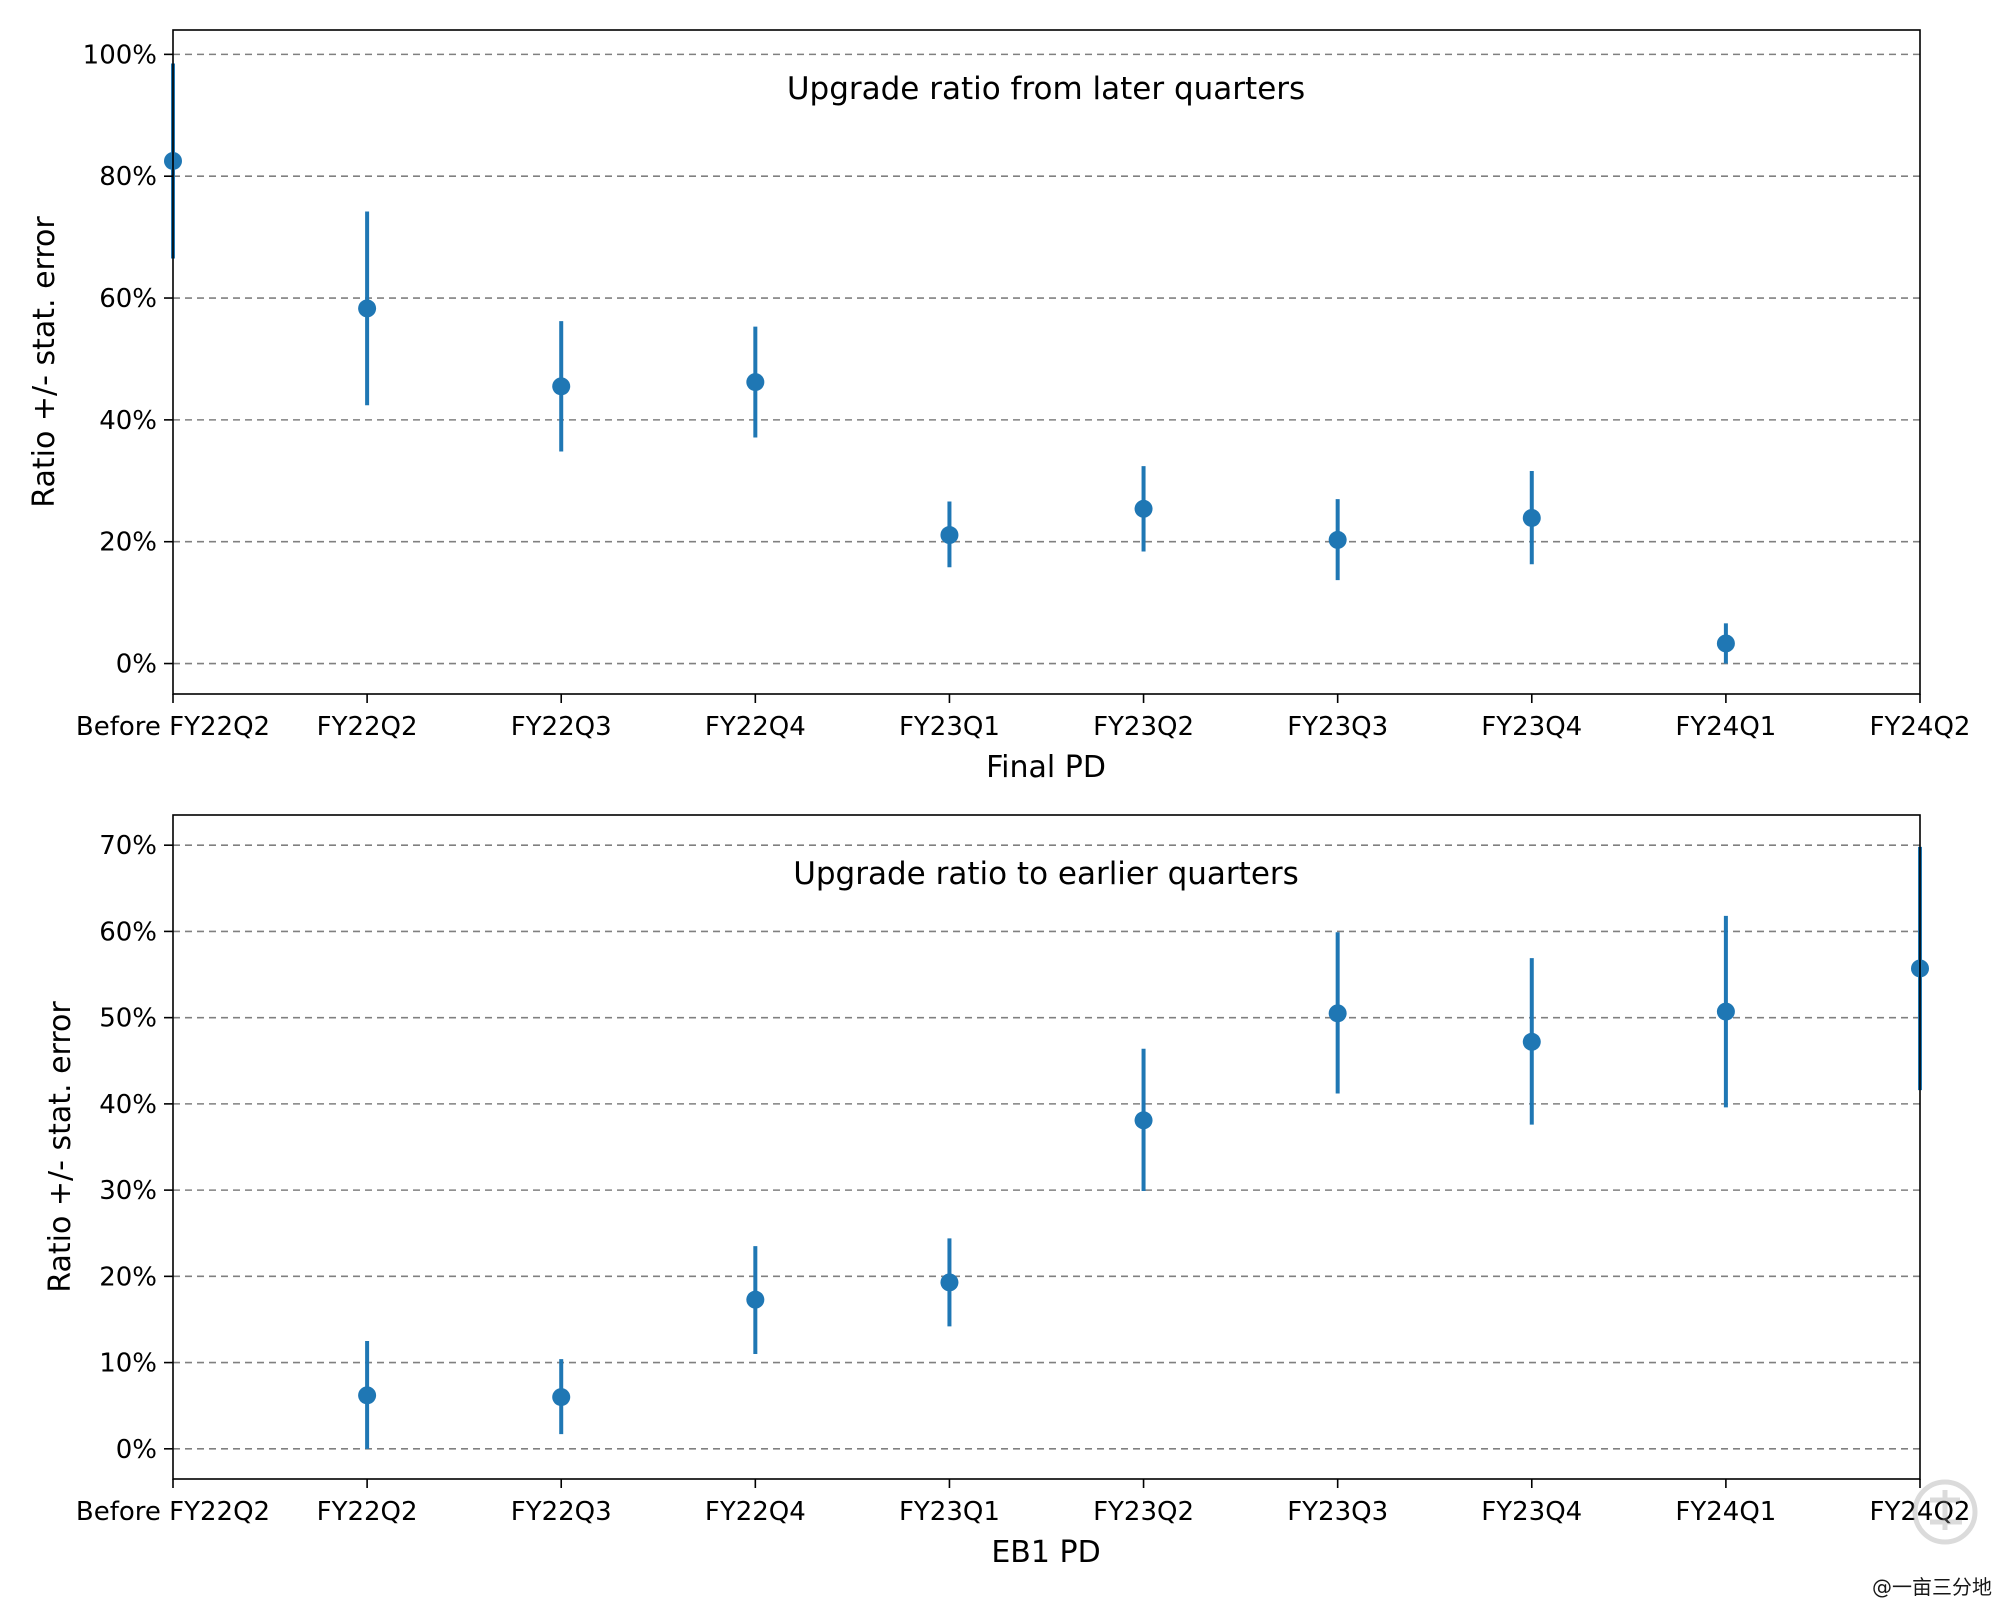 The width and height of the screenshot is (2000, 1600). I want to click on x-axis-label: EB1 PD, so click(1045, 1552).